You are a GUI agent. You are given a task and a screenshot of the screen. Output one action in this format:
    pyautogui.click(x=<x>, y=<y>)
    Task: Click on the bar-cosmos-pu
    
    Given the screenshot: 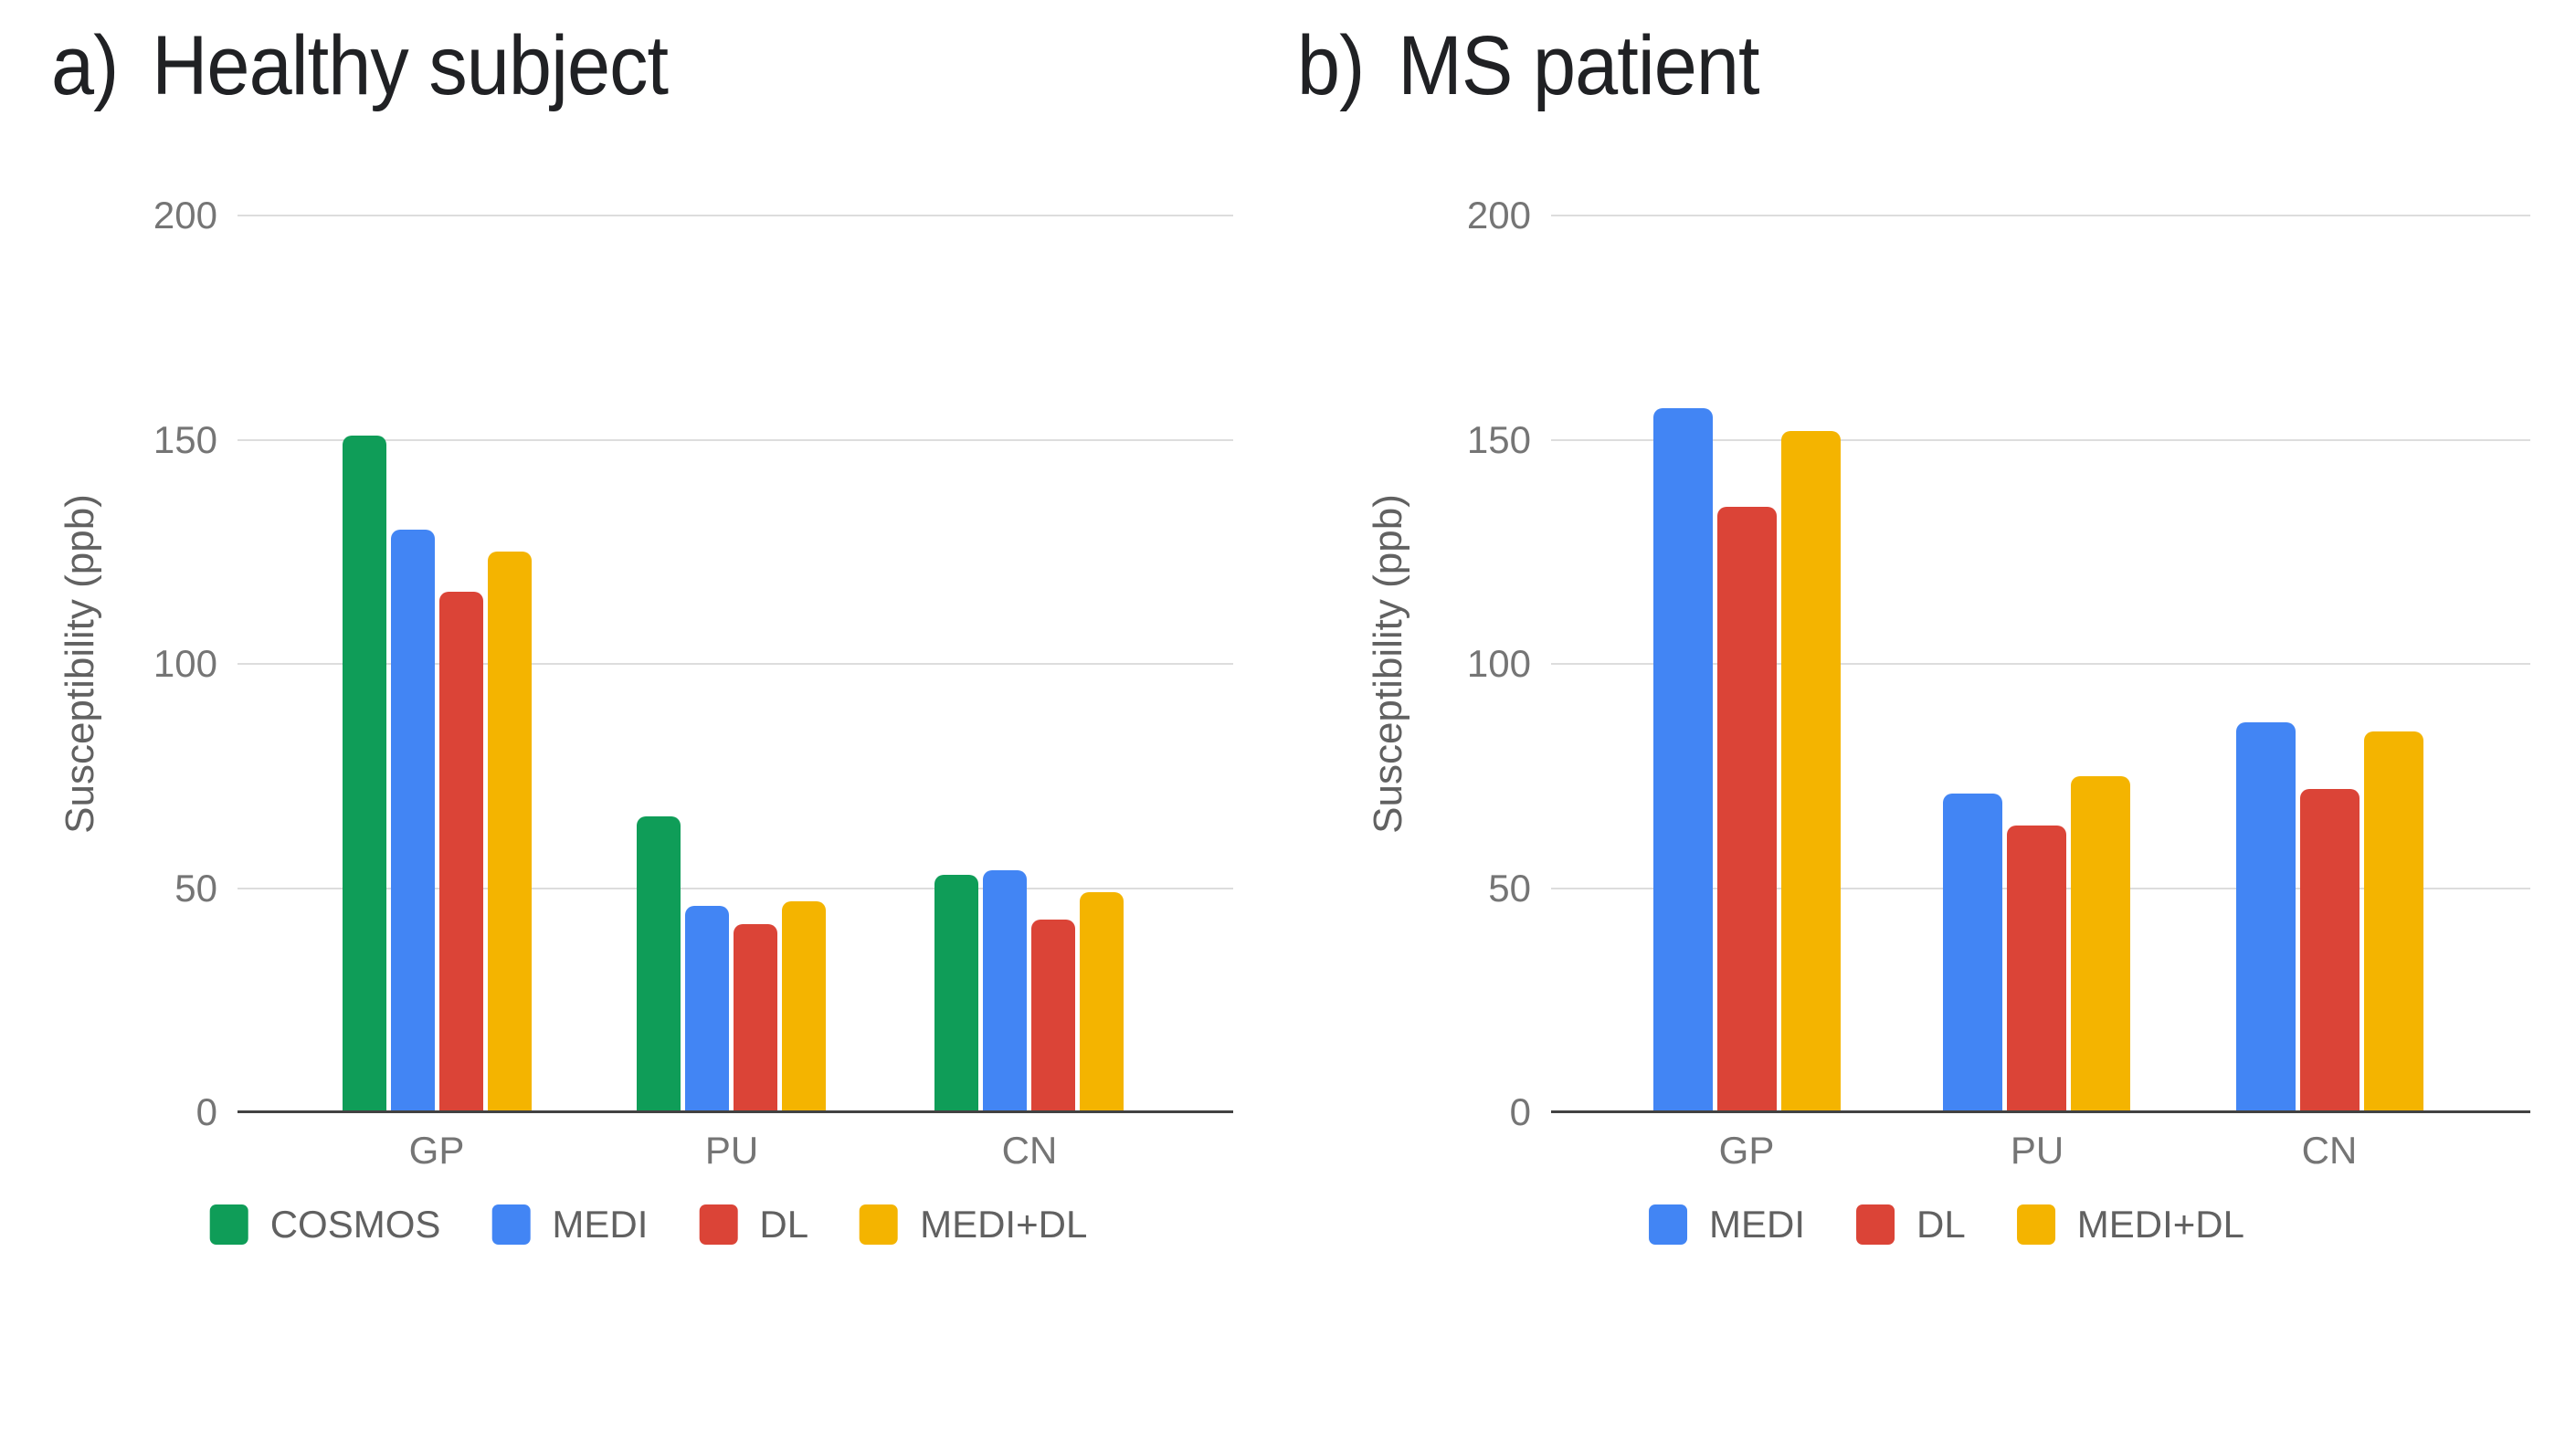 What is the action you would take?
    pyautogui.click(x=659, y=964)
    